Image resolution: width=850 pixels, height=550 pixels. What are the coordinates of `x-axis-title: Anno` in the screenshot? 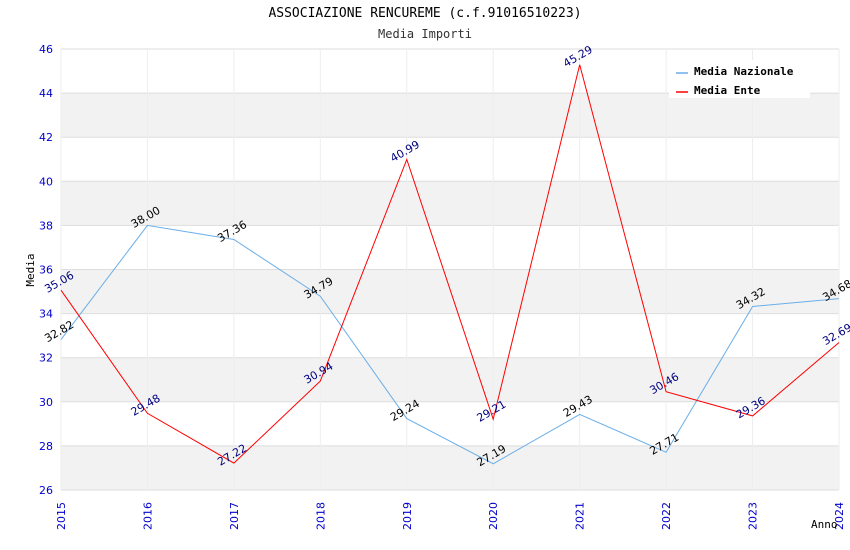 It's located at (824, 524).